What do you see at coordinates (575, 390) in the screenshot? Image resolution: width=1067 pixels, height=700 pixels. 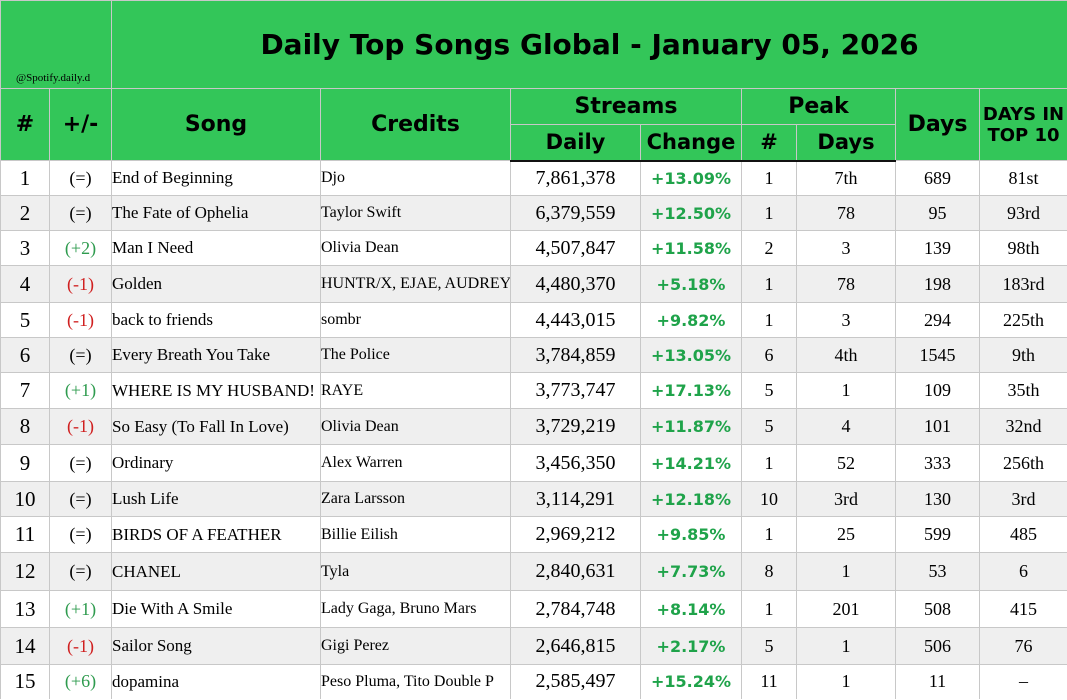 I see `daily-streams: 3,773,747` at bounding box center [575, 390].